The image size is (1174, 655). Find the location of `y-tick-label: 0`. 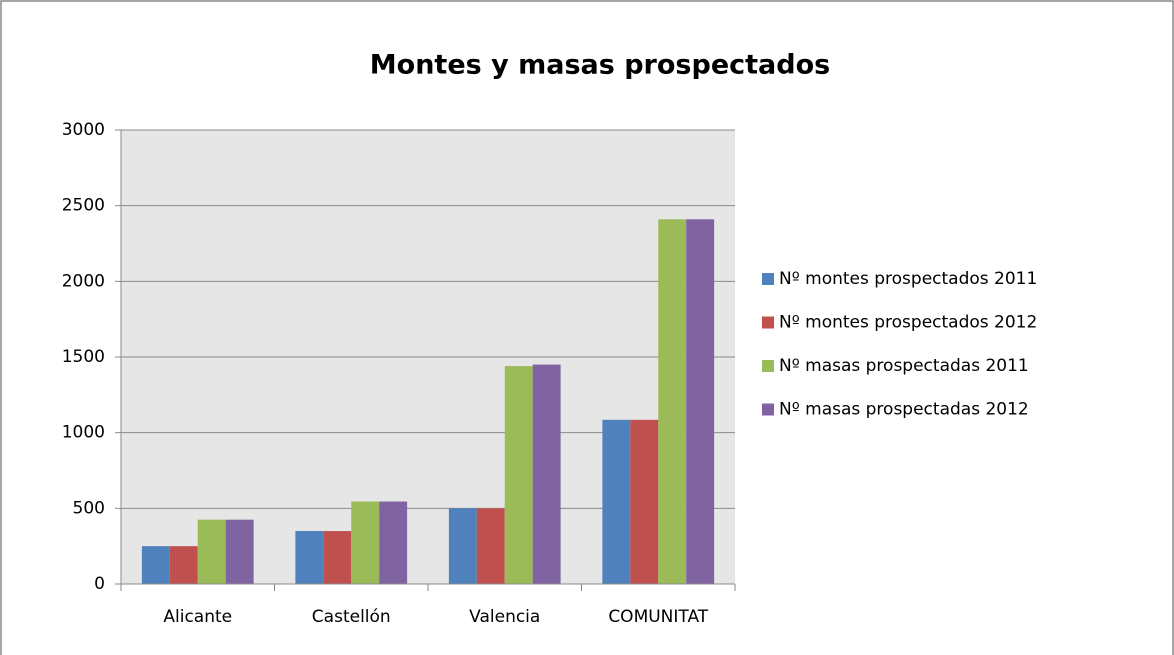

y-tick-label: 0 is located at coordinates (99, 584).